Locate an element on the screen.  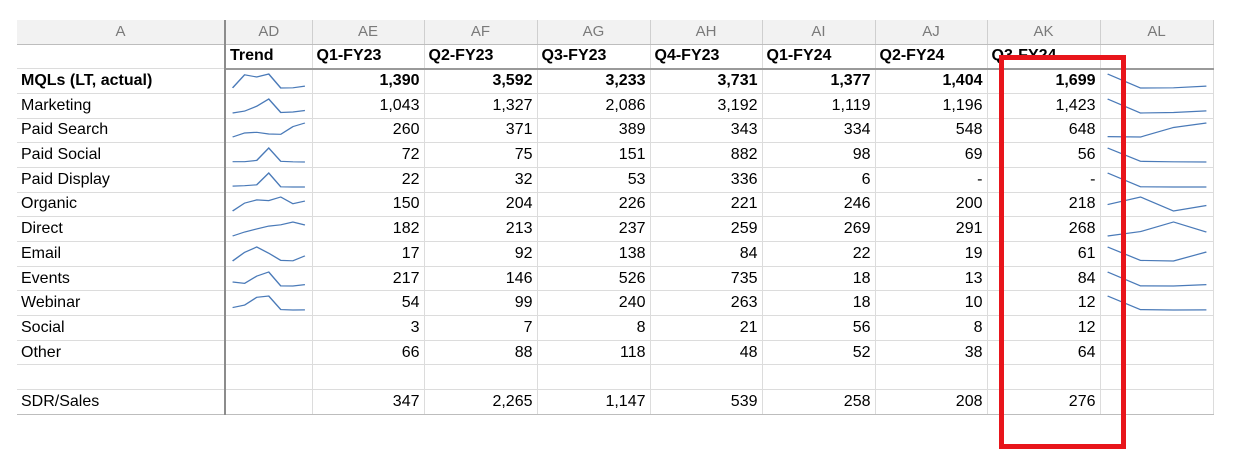
row-label: Paid Display is located at coordinates (121, 180).